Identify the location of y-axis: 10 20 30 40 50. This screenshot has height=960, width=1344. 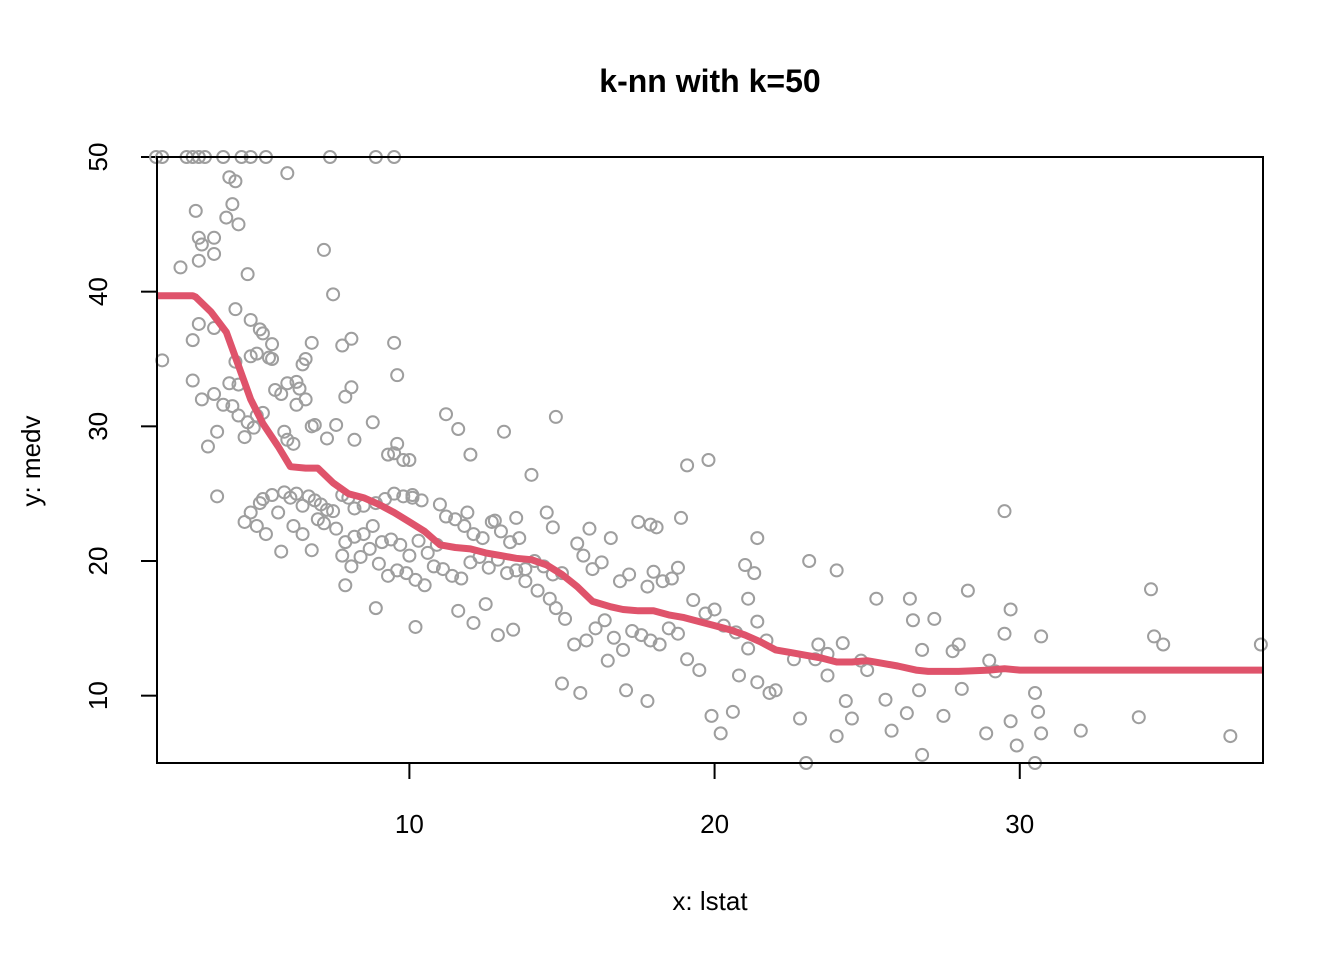
(120, 426).